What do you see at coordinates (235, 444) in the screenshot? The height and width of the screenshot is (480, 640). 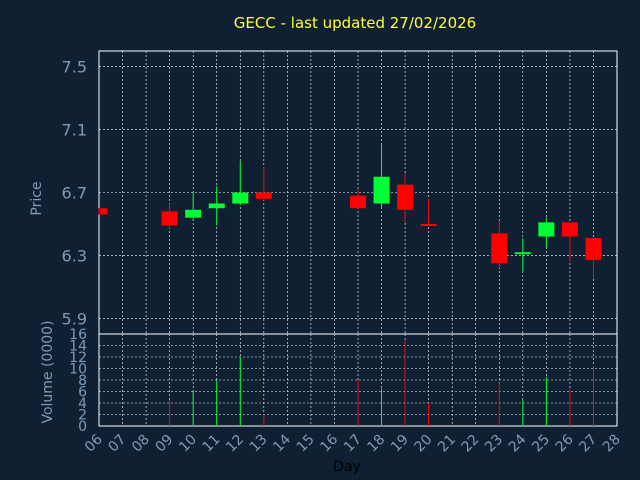 I see `day-tick-label: 12` at bounding box center [235, 444].